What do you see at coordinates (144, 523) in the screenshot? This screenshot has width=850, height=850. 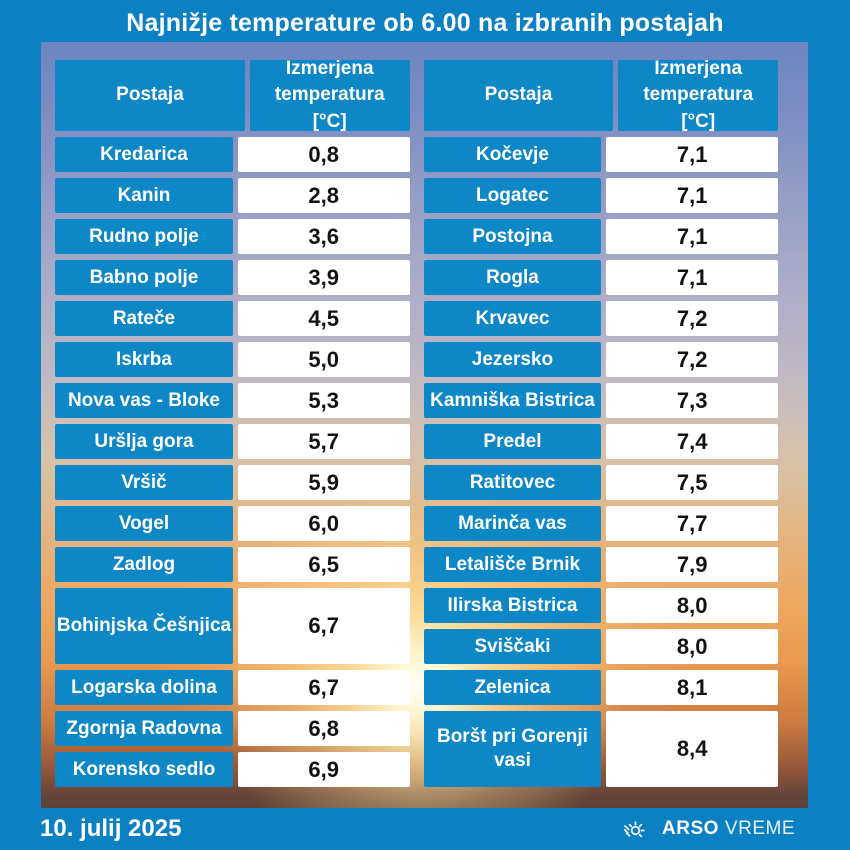 I see `station-name-cell: Vogel` at bounding box center [144, 523].